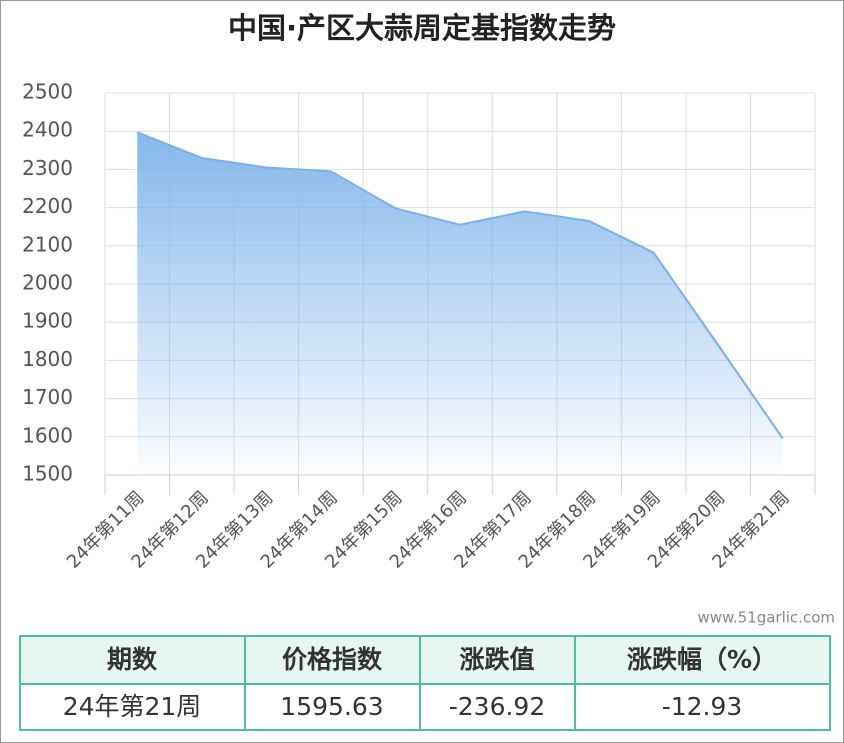 This screenshot has width=844, height=743. Describe the element at coordinates (47, 168) in the screenshot. I see `y-tick-label: 2300` at that location.